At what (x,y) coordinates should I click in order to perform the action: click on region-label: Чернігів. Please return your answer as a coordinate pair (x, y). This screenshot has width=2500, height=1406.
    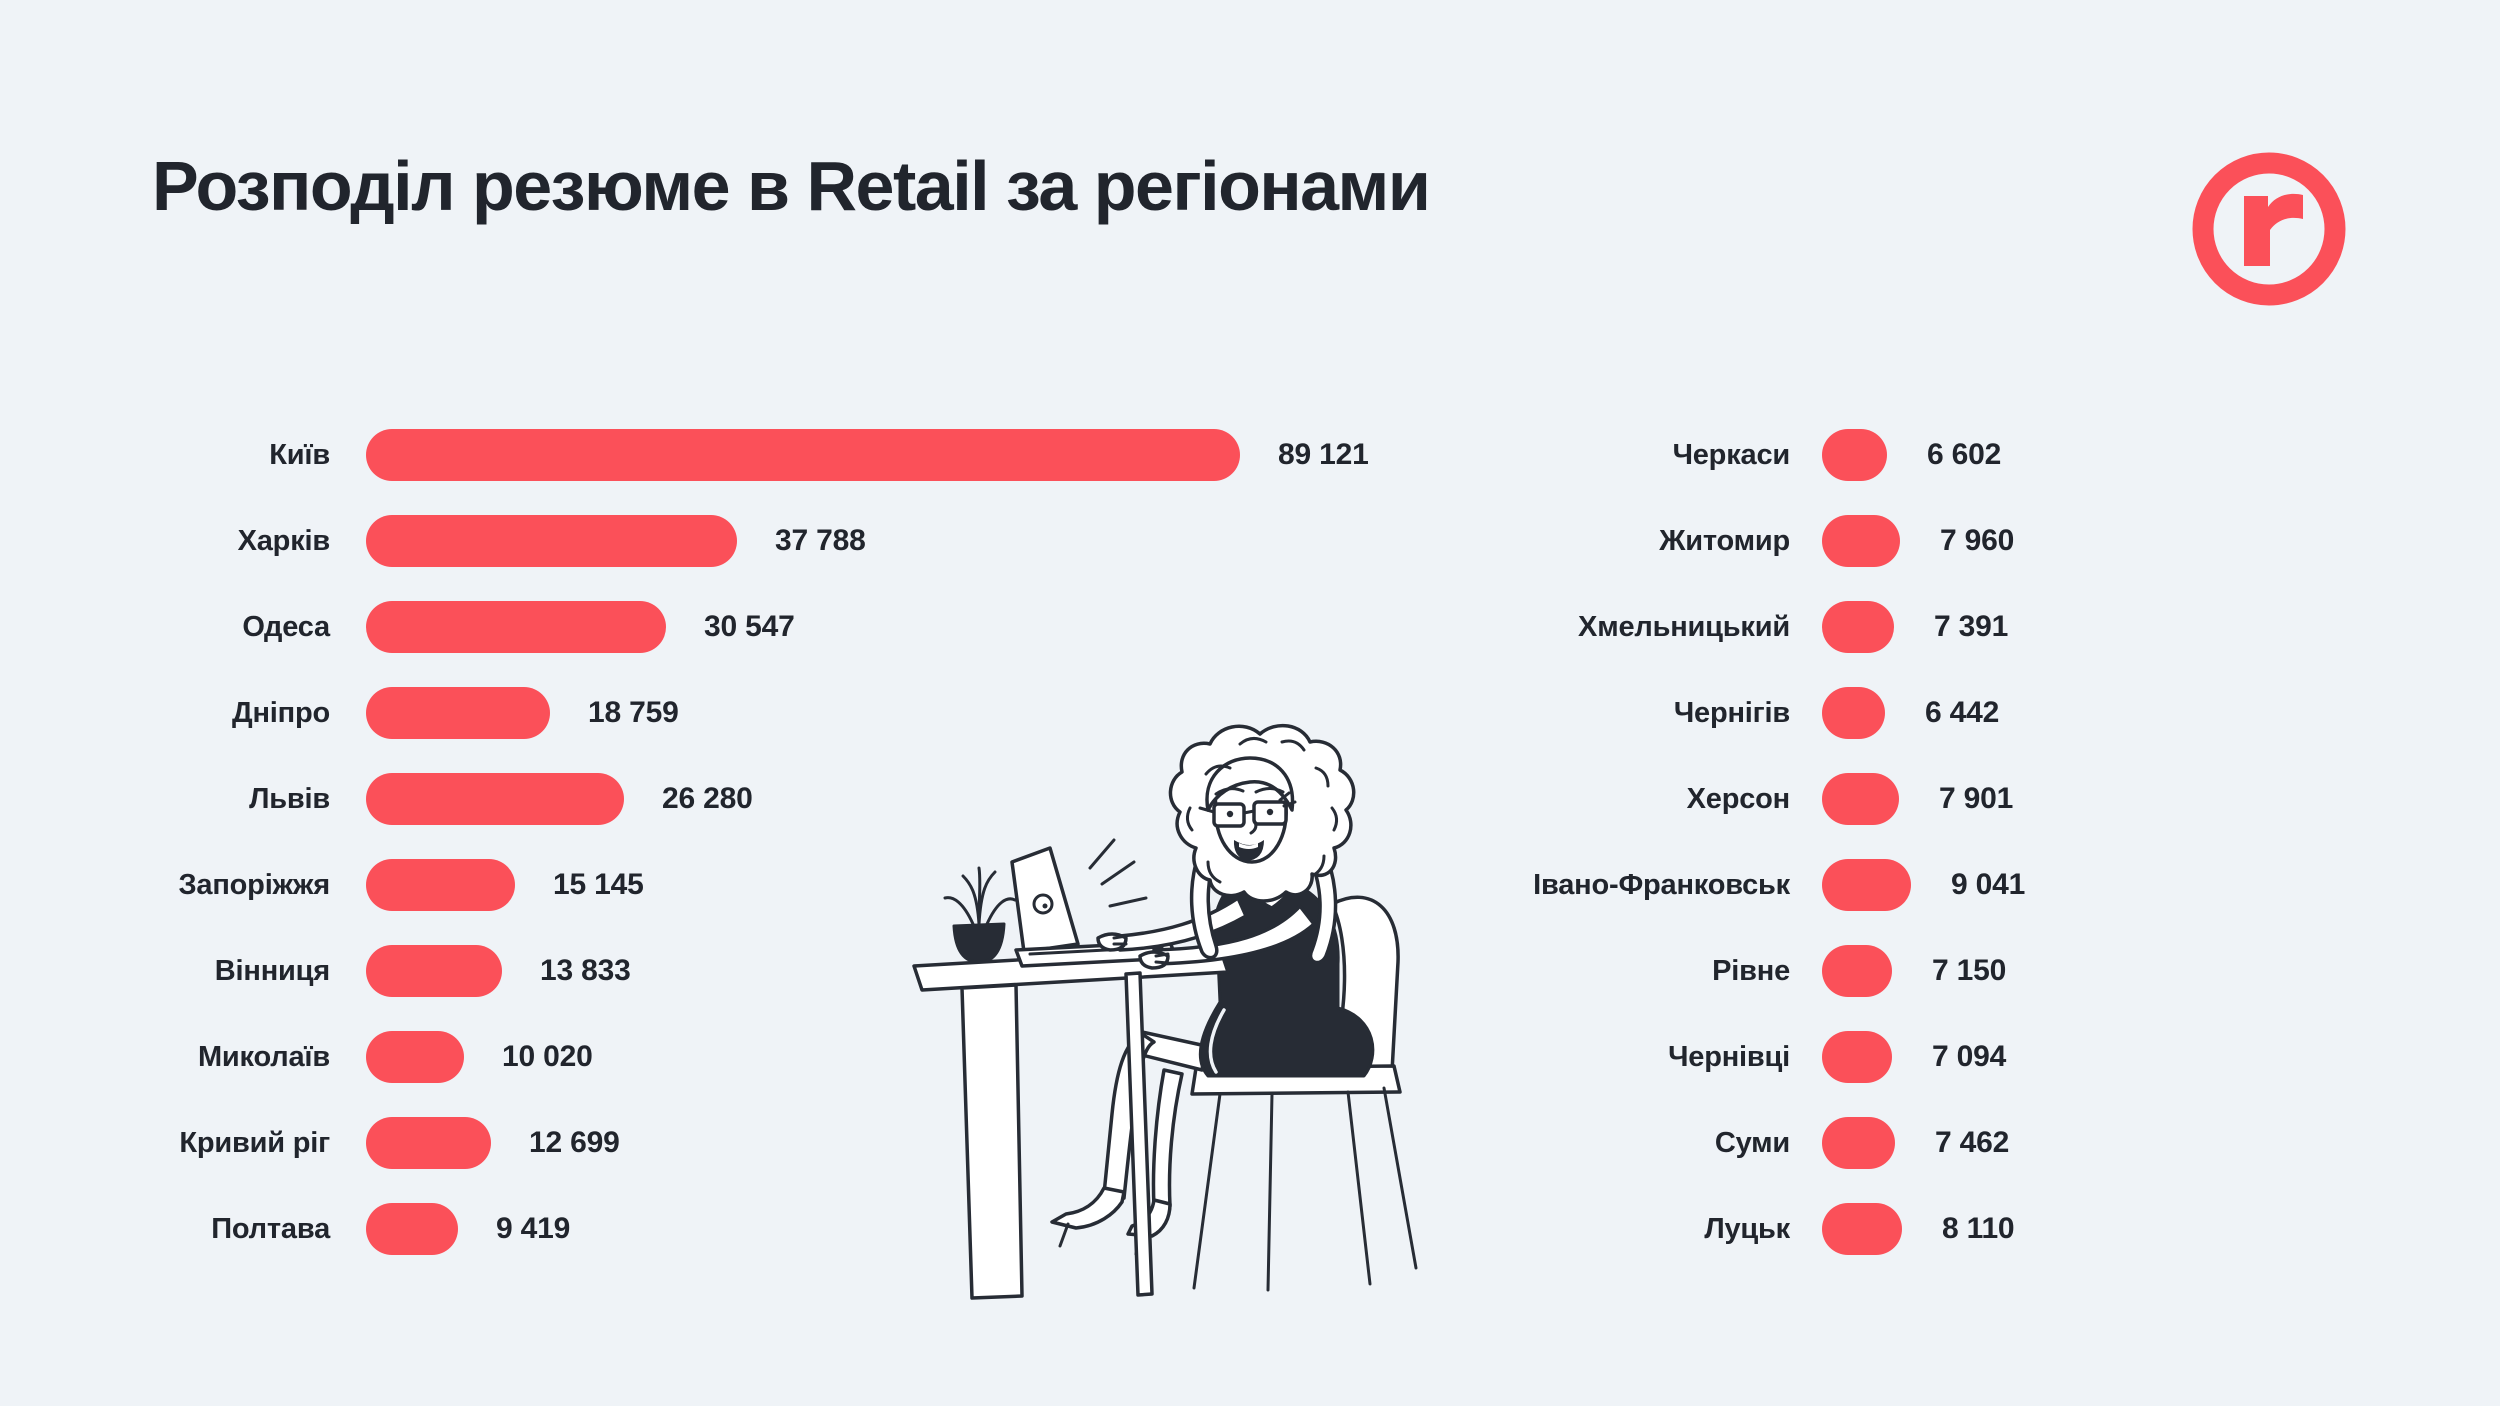
    Looking at the image, I should click on (1731, 712).